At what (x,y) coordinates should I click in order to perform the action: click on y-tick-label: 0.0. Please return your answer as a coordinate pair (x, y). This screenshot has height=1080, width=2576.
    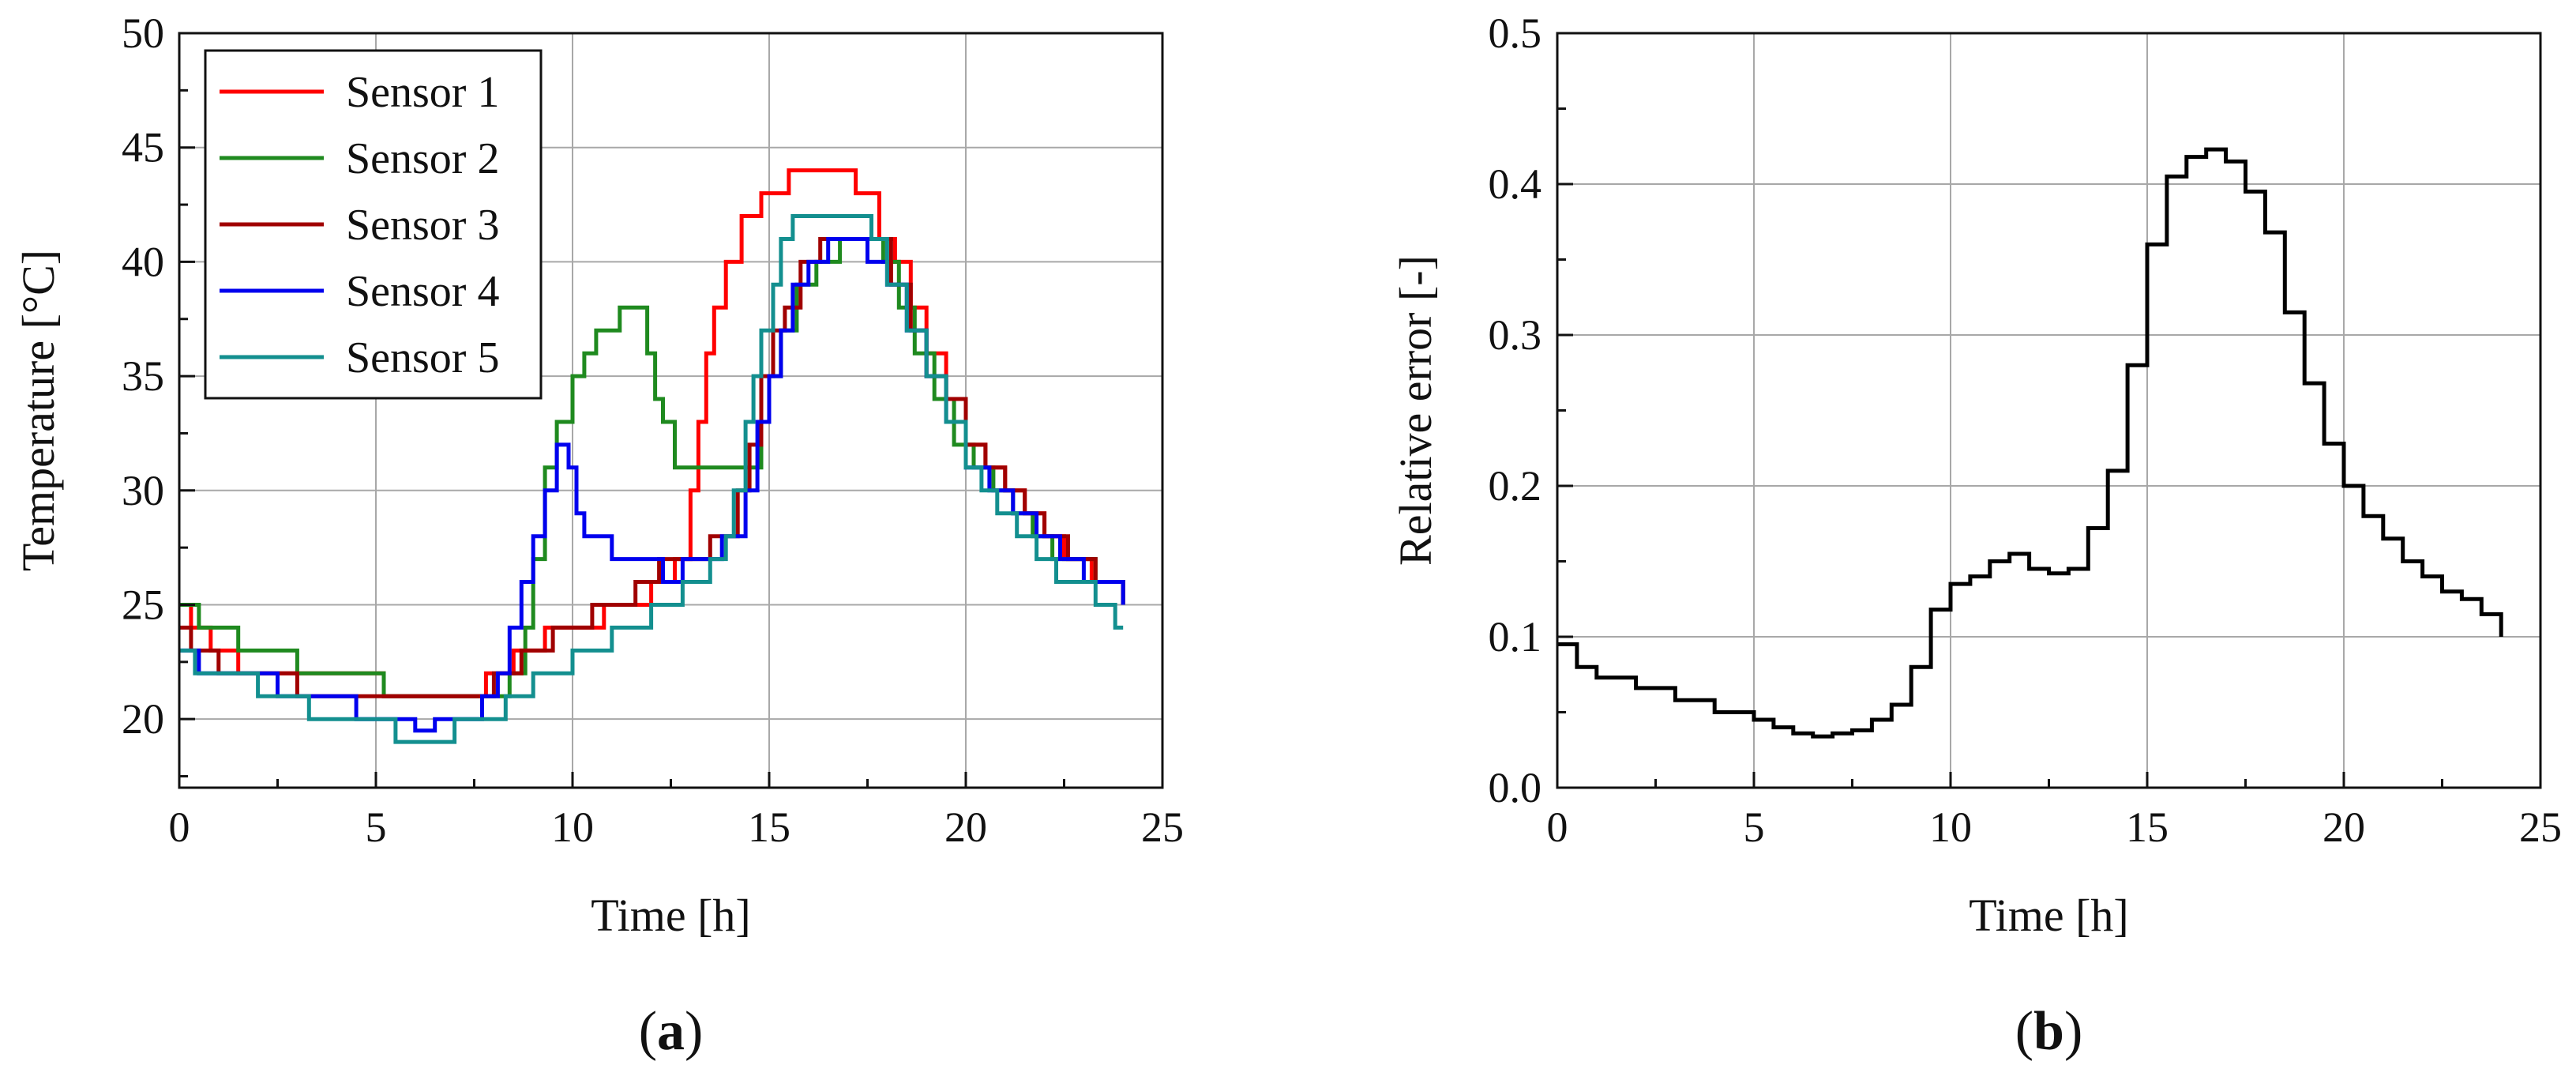
    Looking at the image, I should click on (1515, 787).